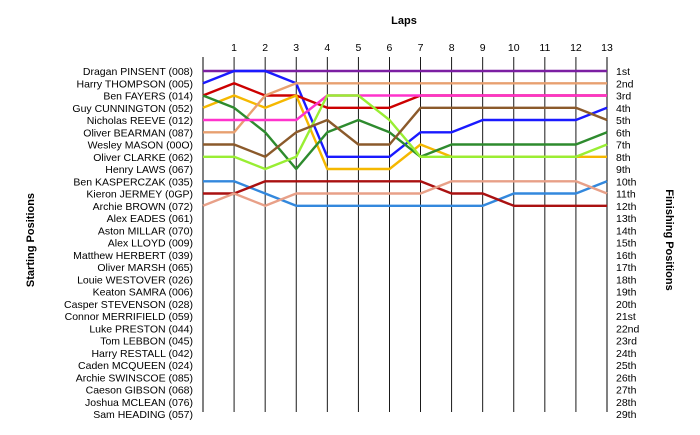 This screenshot has height=435, width=700. What do you see at coordinates (626, 342) in the screenshot?
I see `finish-position-label: 23rd` at bounding box center [626, 342].